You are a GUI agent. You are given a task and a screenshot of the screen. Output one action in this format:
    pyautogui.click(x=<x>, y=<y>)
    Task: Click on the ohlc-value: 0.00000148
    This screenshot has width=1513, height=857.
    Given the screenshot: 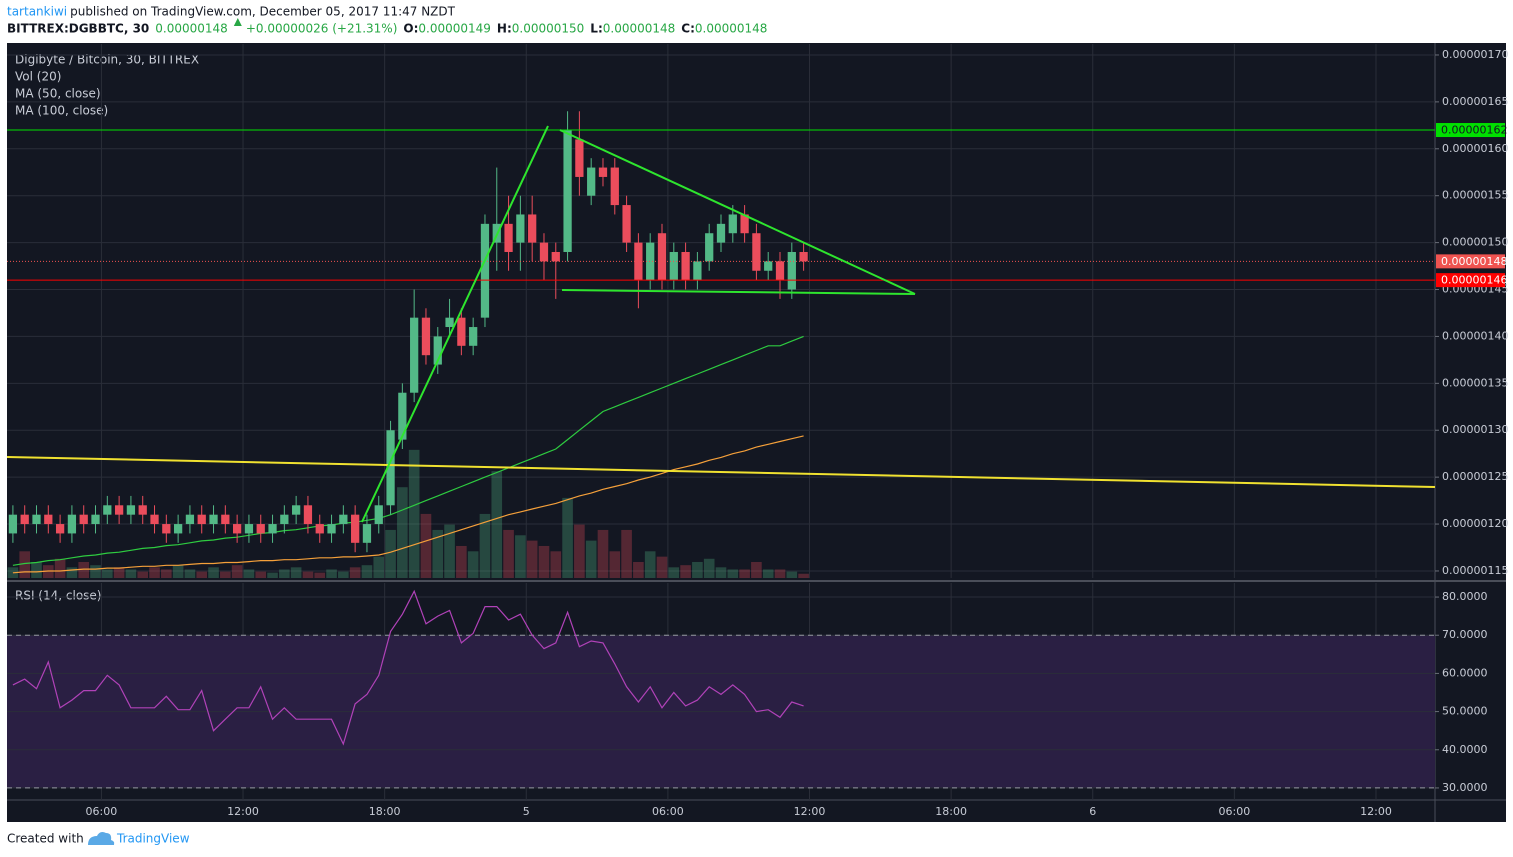 What is the action you would take?
    pyautogui.click(x=639, y=29)
    